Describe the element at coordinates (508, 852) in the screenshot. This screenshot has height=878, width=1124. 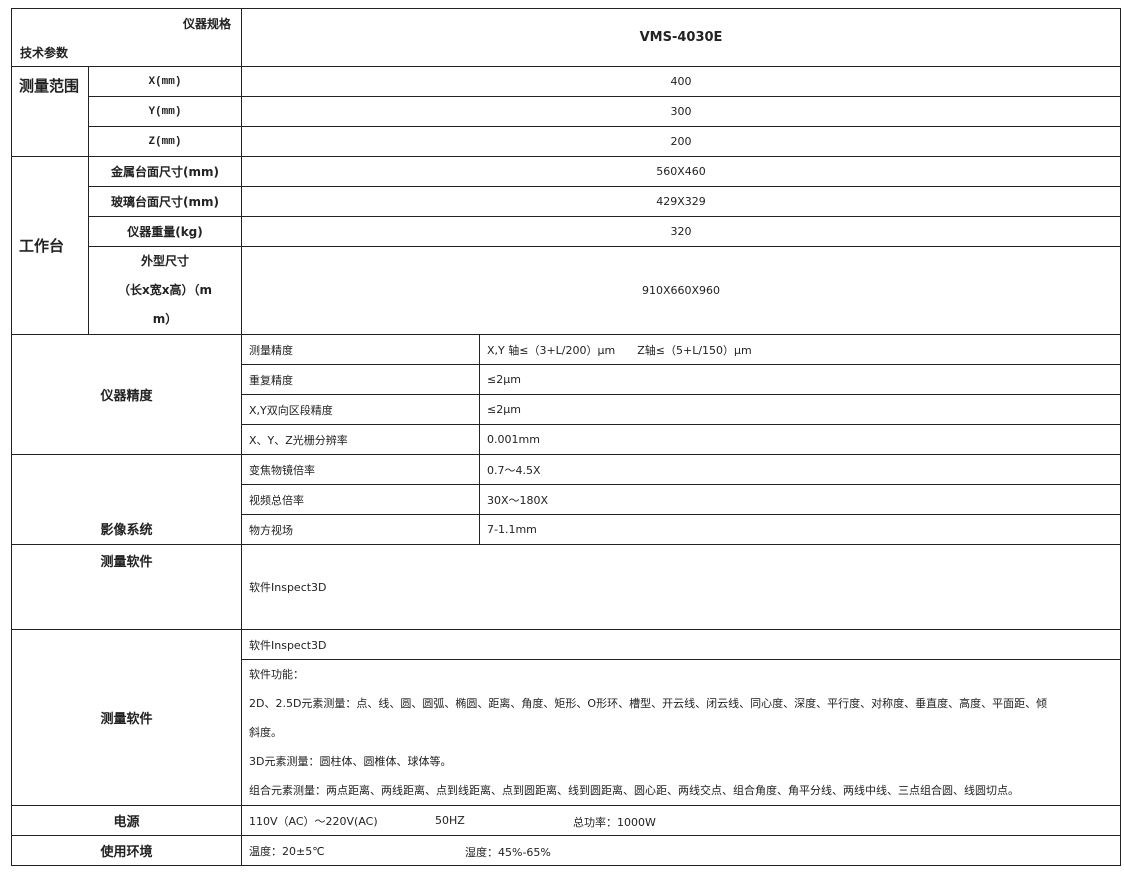
I see `env-humidity: 湿度：45%-65%` at that location.